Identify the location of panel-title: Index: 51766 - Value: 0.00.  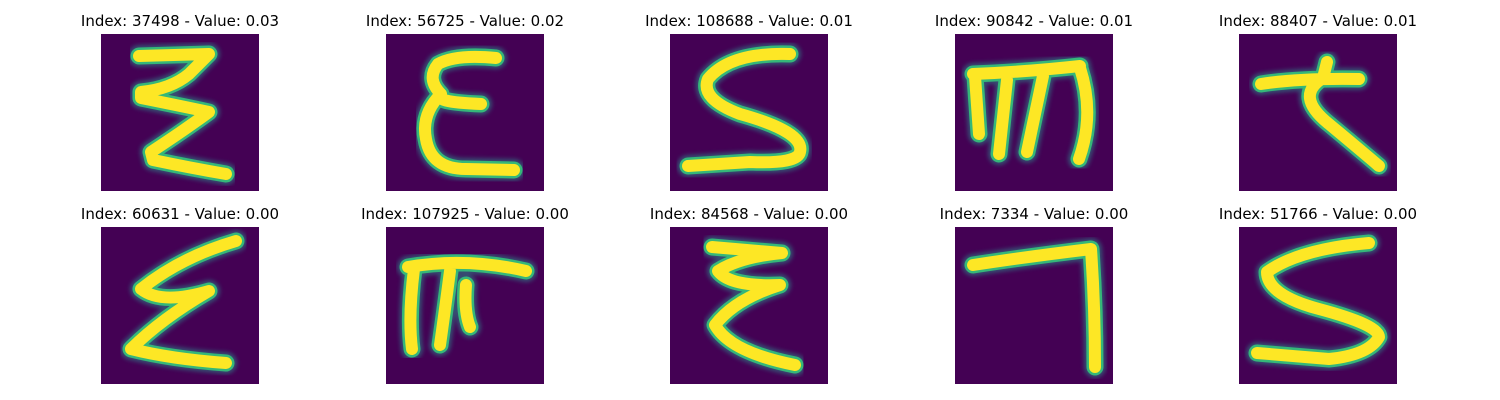
(1318, 214).